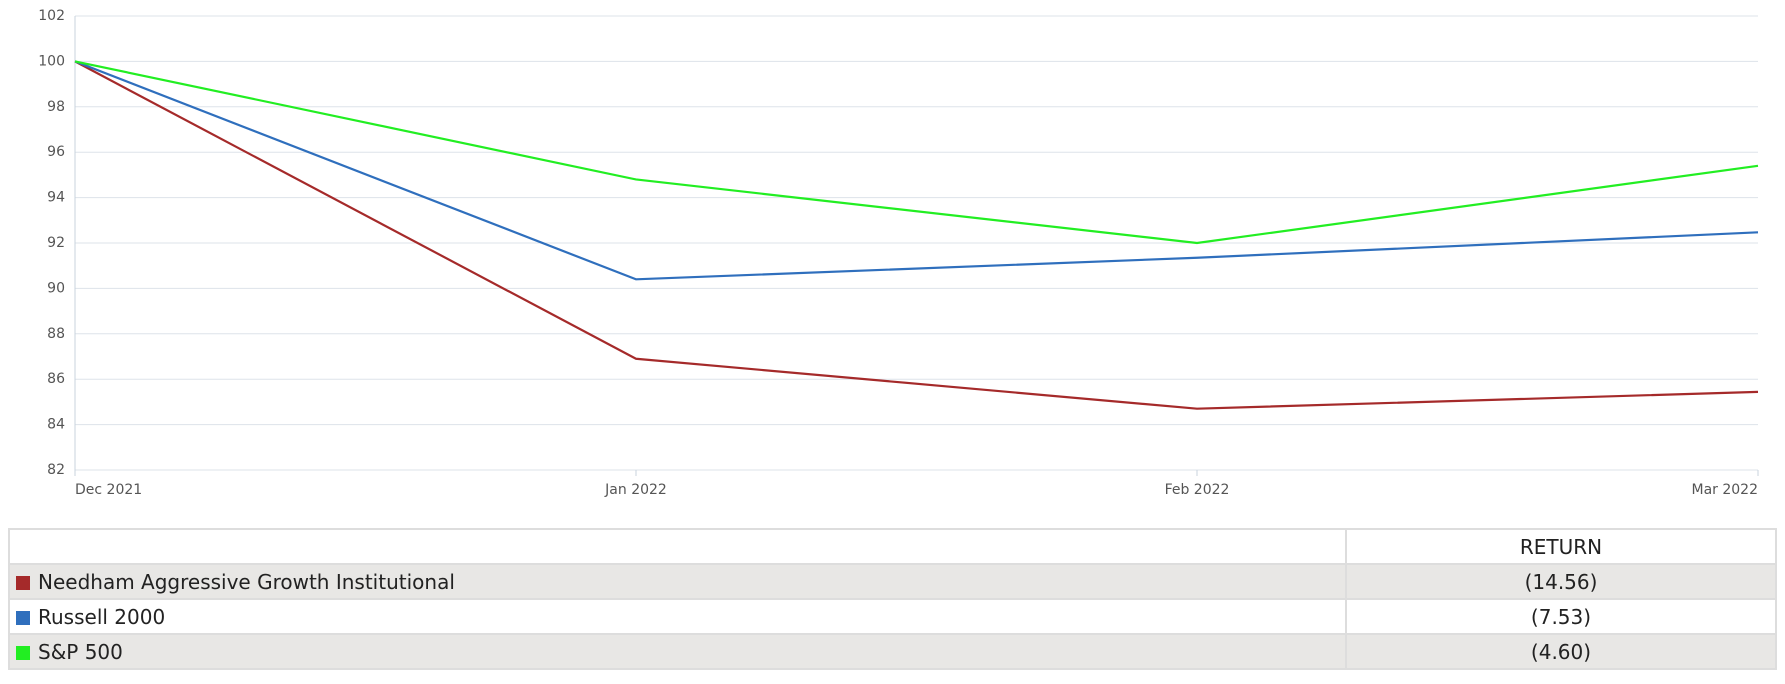 The width and height of the screenshot is (1785, 684). I want to click on y-tick-label: 94, so click(56, 198).